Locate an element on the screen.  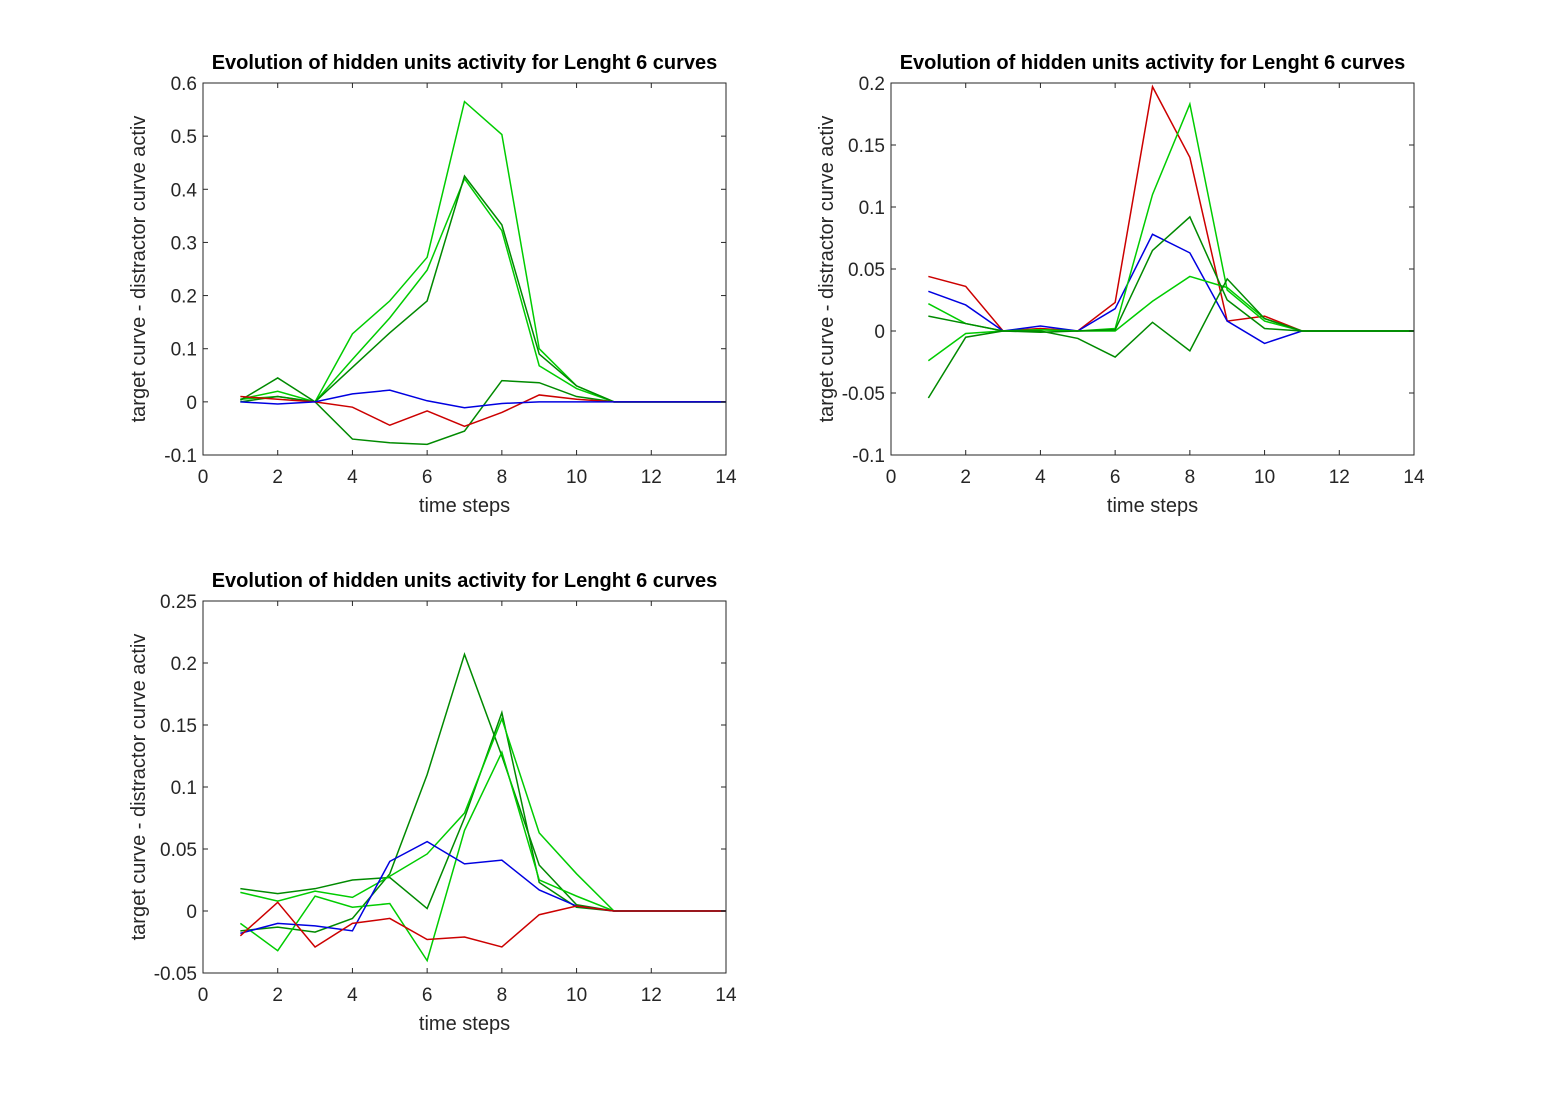
y-tick-label: 0.25 is located at coordinates (178, 602).